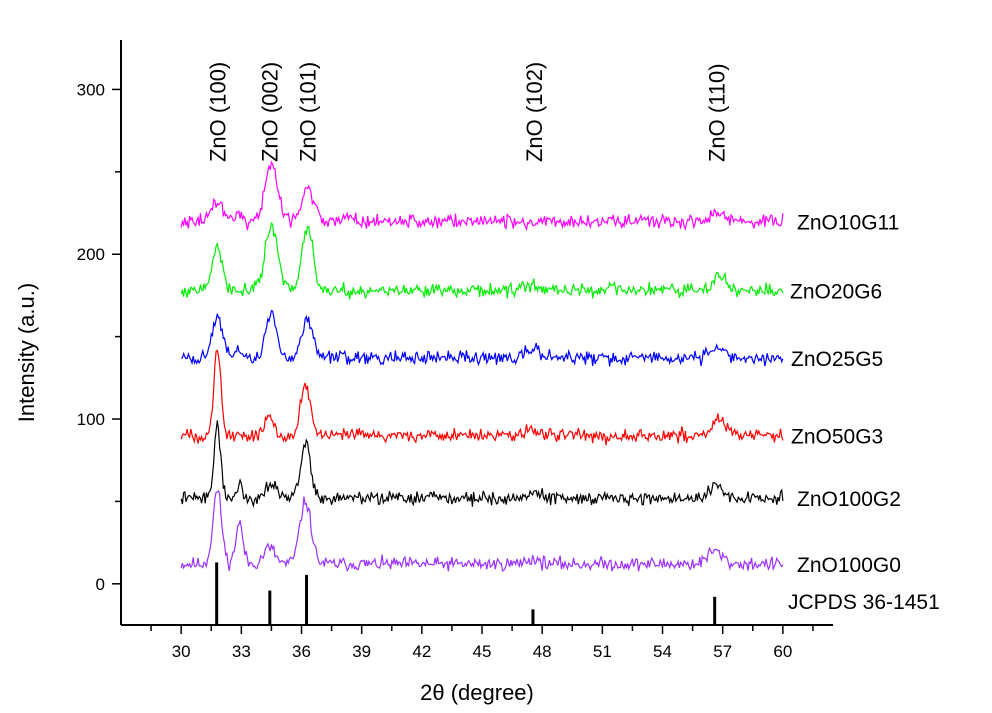  Describe the element at coordinates (848, 222) in the screenshot. I see `series-label: ZnO10G11` at that location.